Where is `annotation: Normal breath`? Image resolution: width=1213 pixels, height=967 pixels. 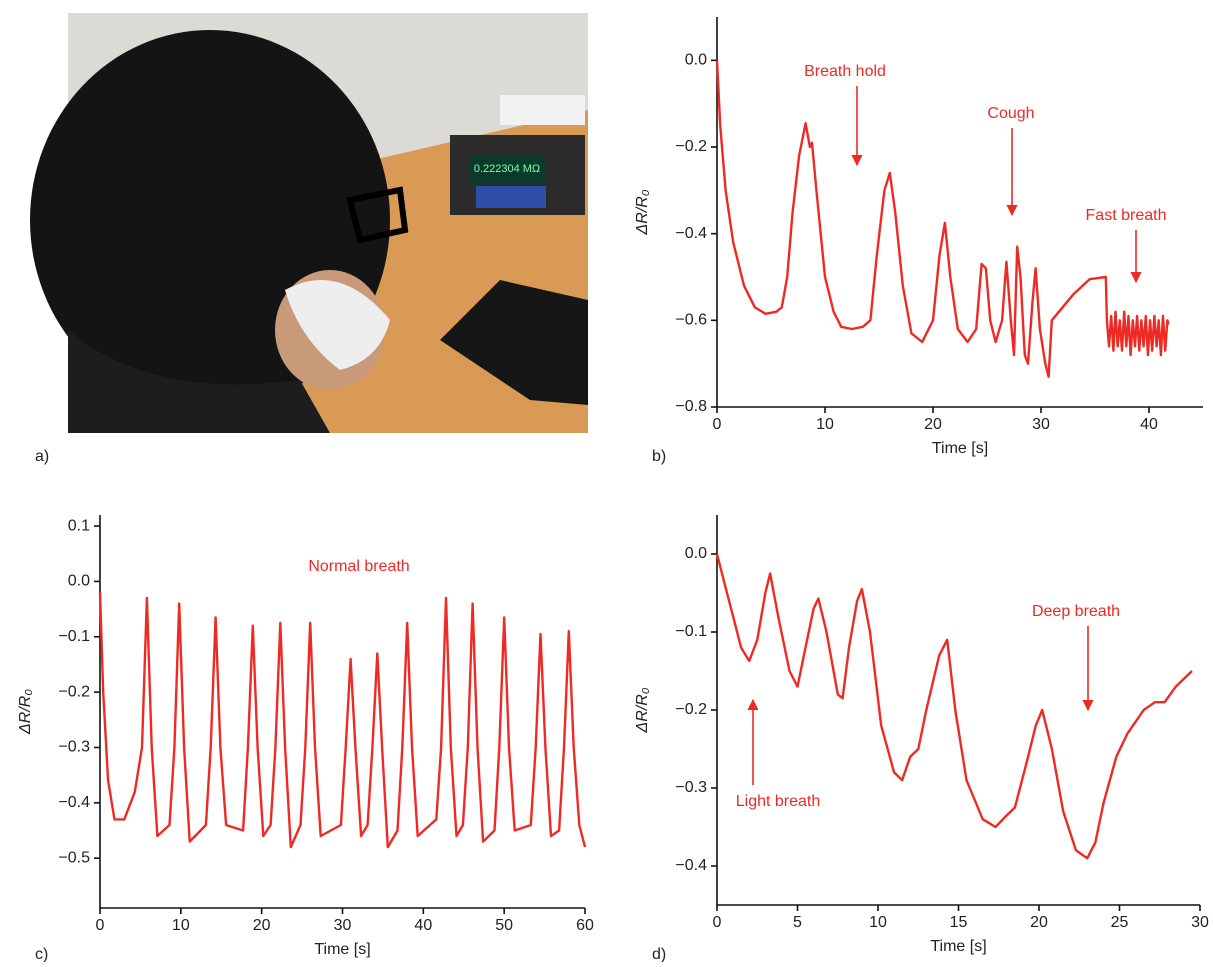
annotation: Normal breath is located at coordinates (358, 566).